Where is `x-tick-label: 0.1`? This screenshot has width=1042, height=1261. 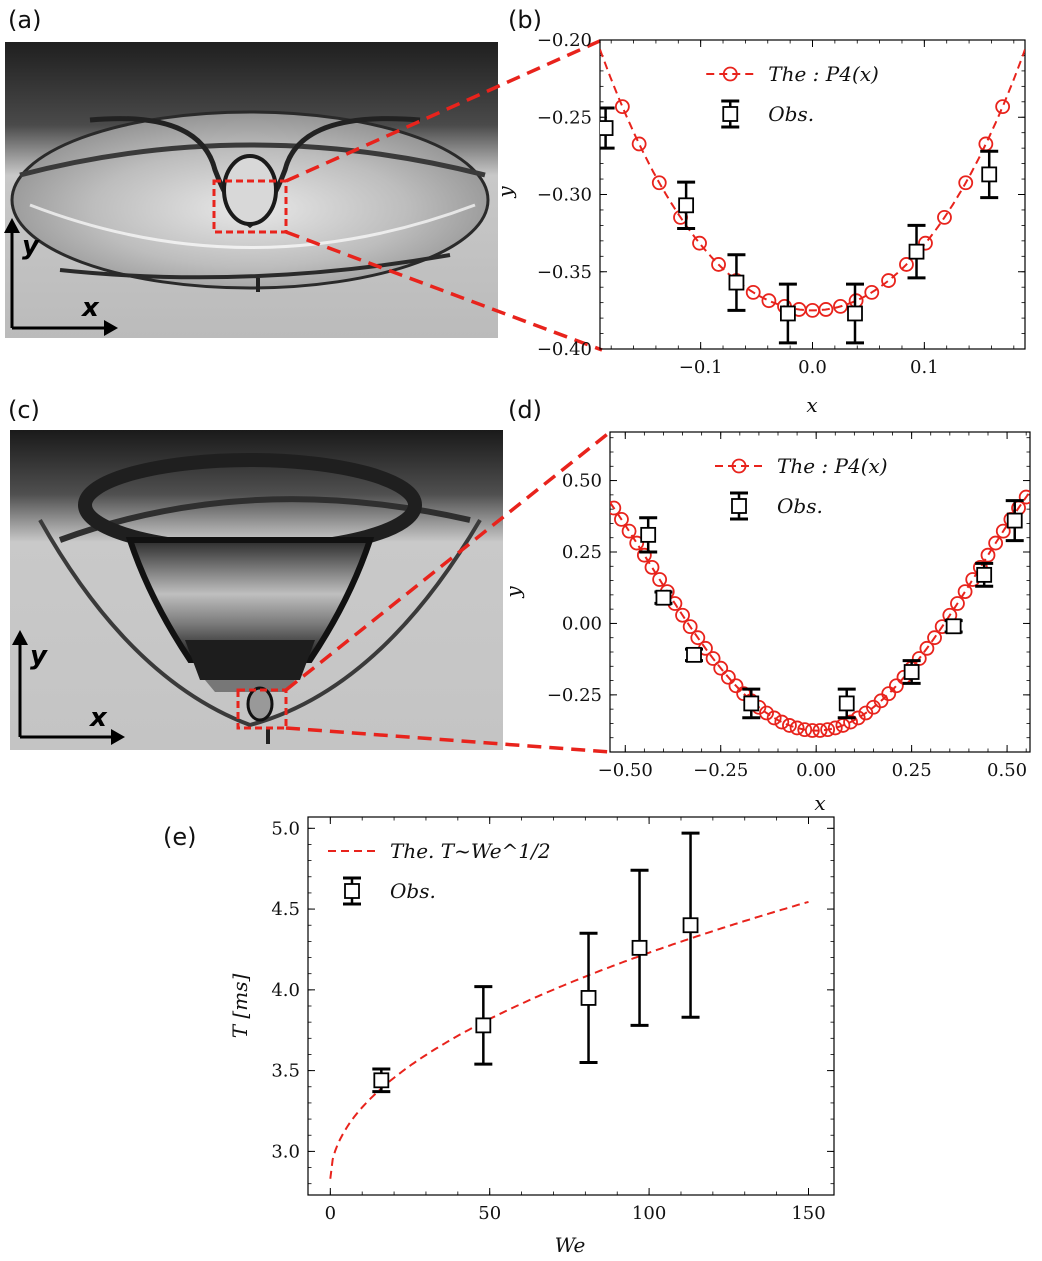
x-tick-label: 0.1 is located at coordinates (924, 367).